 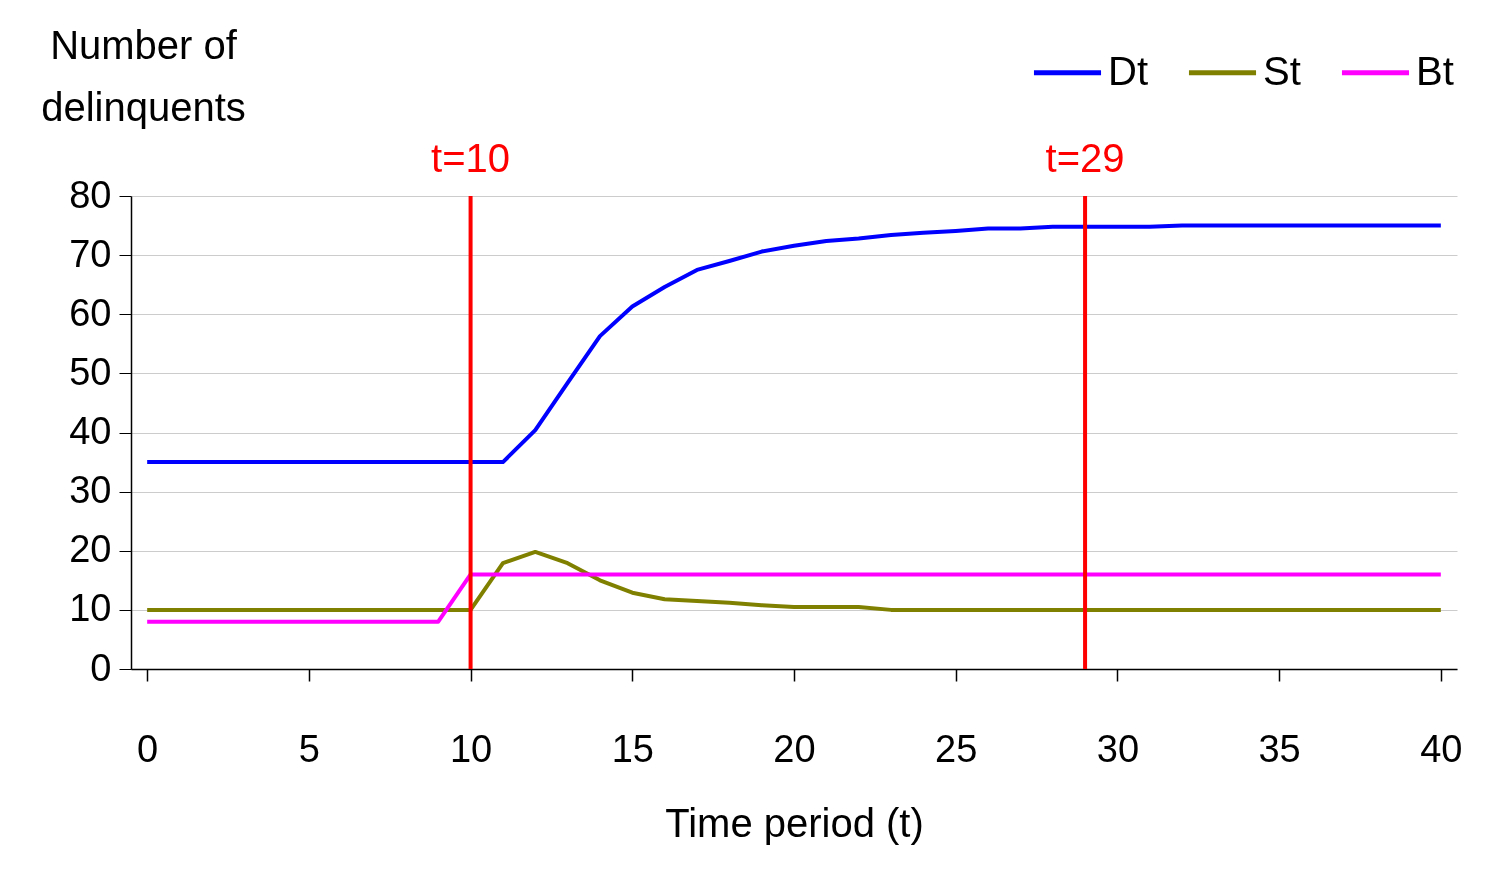 What do you see at coordinates (1282, 70) in the screenshot?
I see `legend-label: St` at bounding box center [1282, 70].